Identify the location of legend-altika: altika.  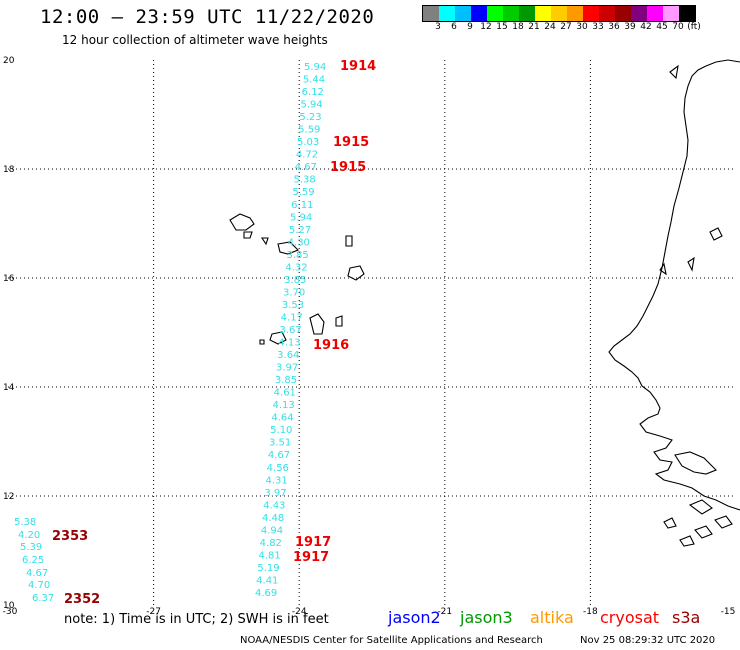
(552, 617).